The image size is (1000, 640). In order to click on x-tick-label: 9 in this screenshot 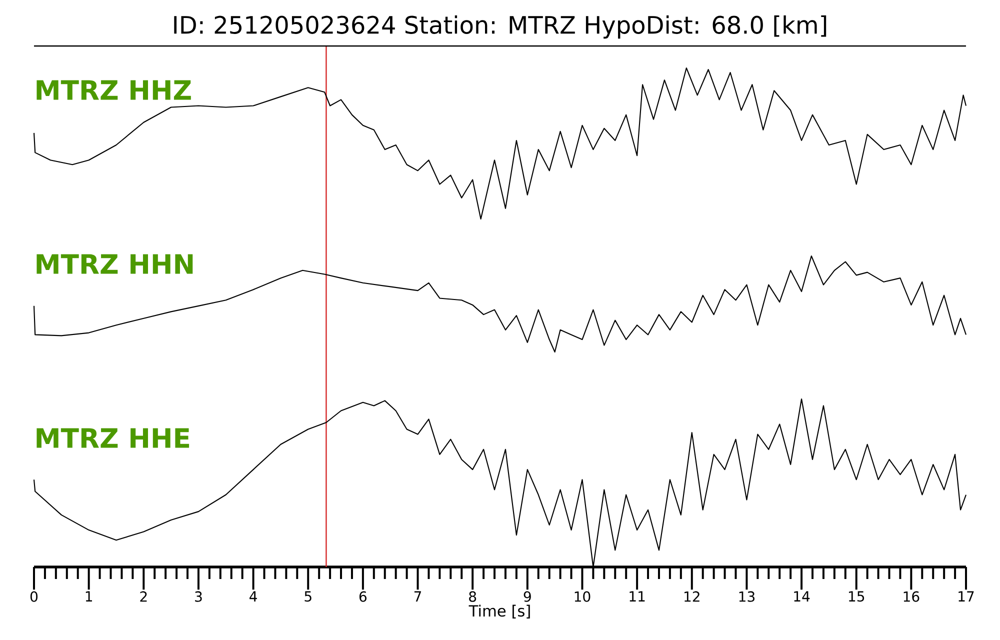, I will do `click(527, 596)`.